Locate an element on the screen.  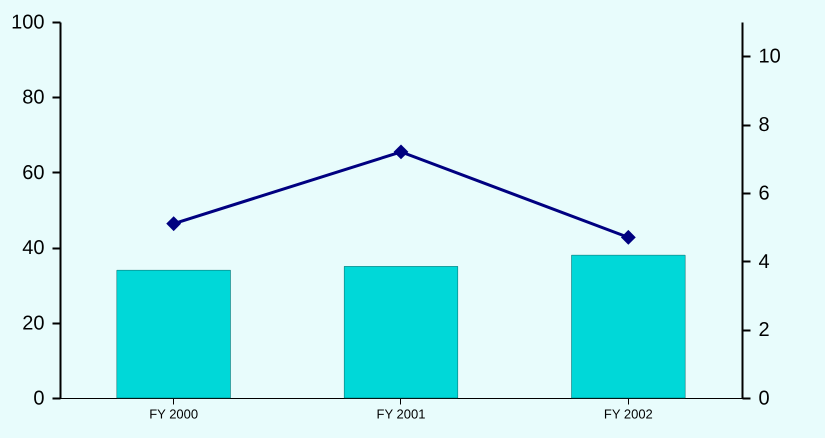
y2-tick-label: 6 is located at coordinates (764, 193).